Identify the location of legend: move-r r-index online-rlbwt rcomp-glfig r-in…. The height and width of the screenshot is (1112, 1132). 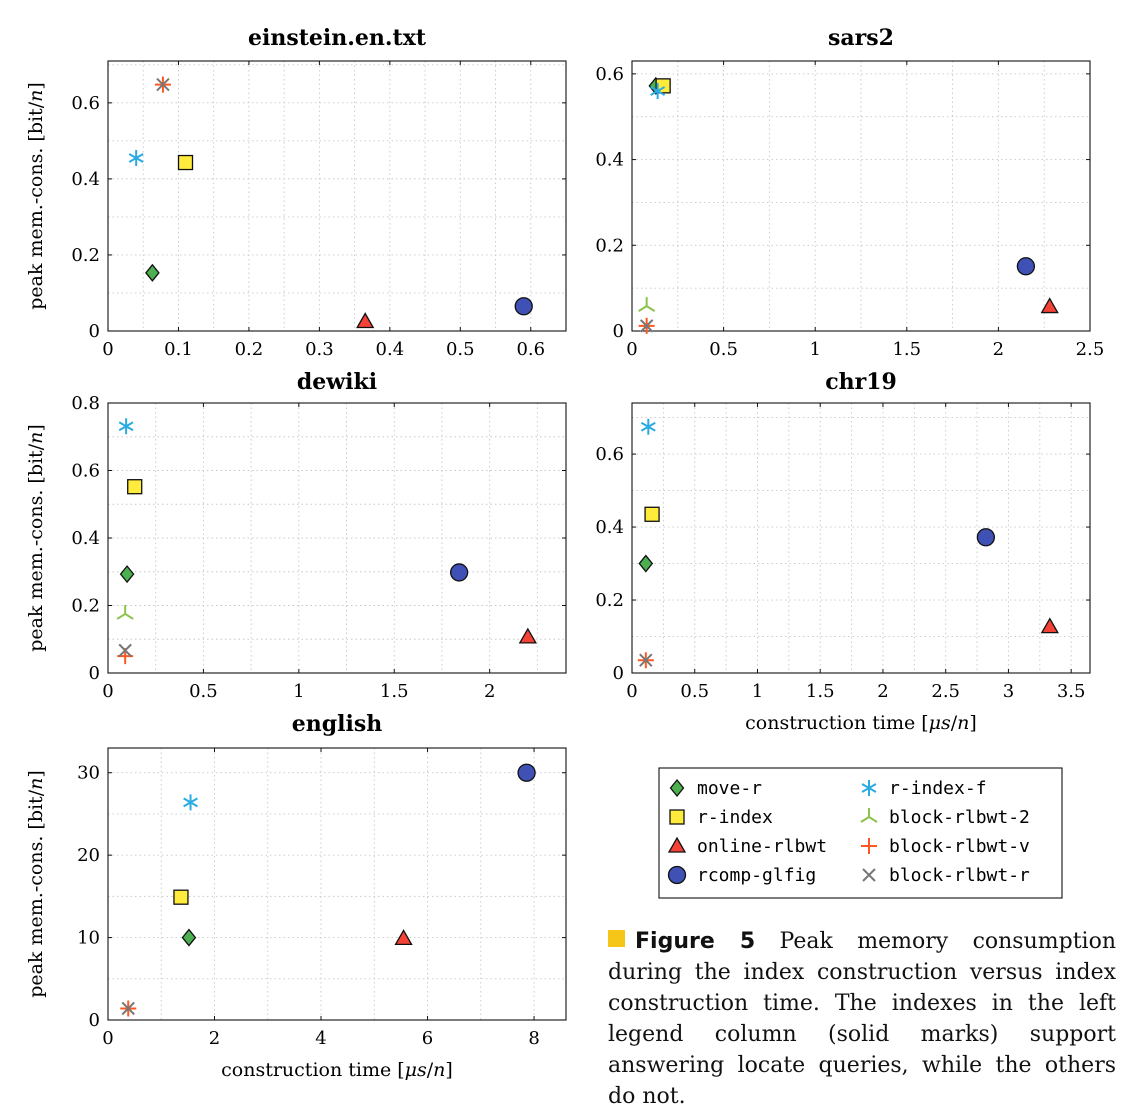
(860, 833).